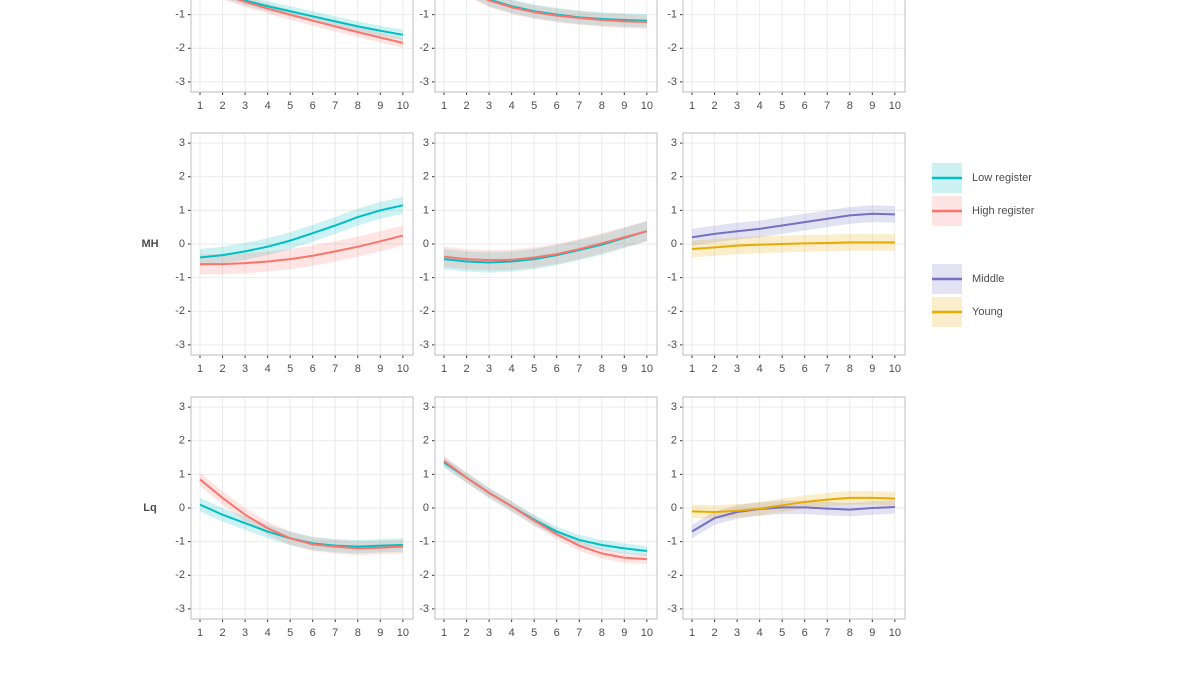  I want to click on legend-label: Middle, so click(988, 279).